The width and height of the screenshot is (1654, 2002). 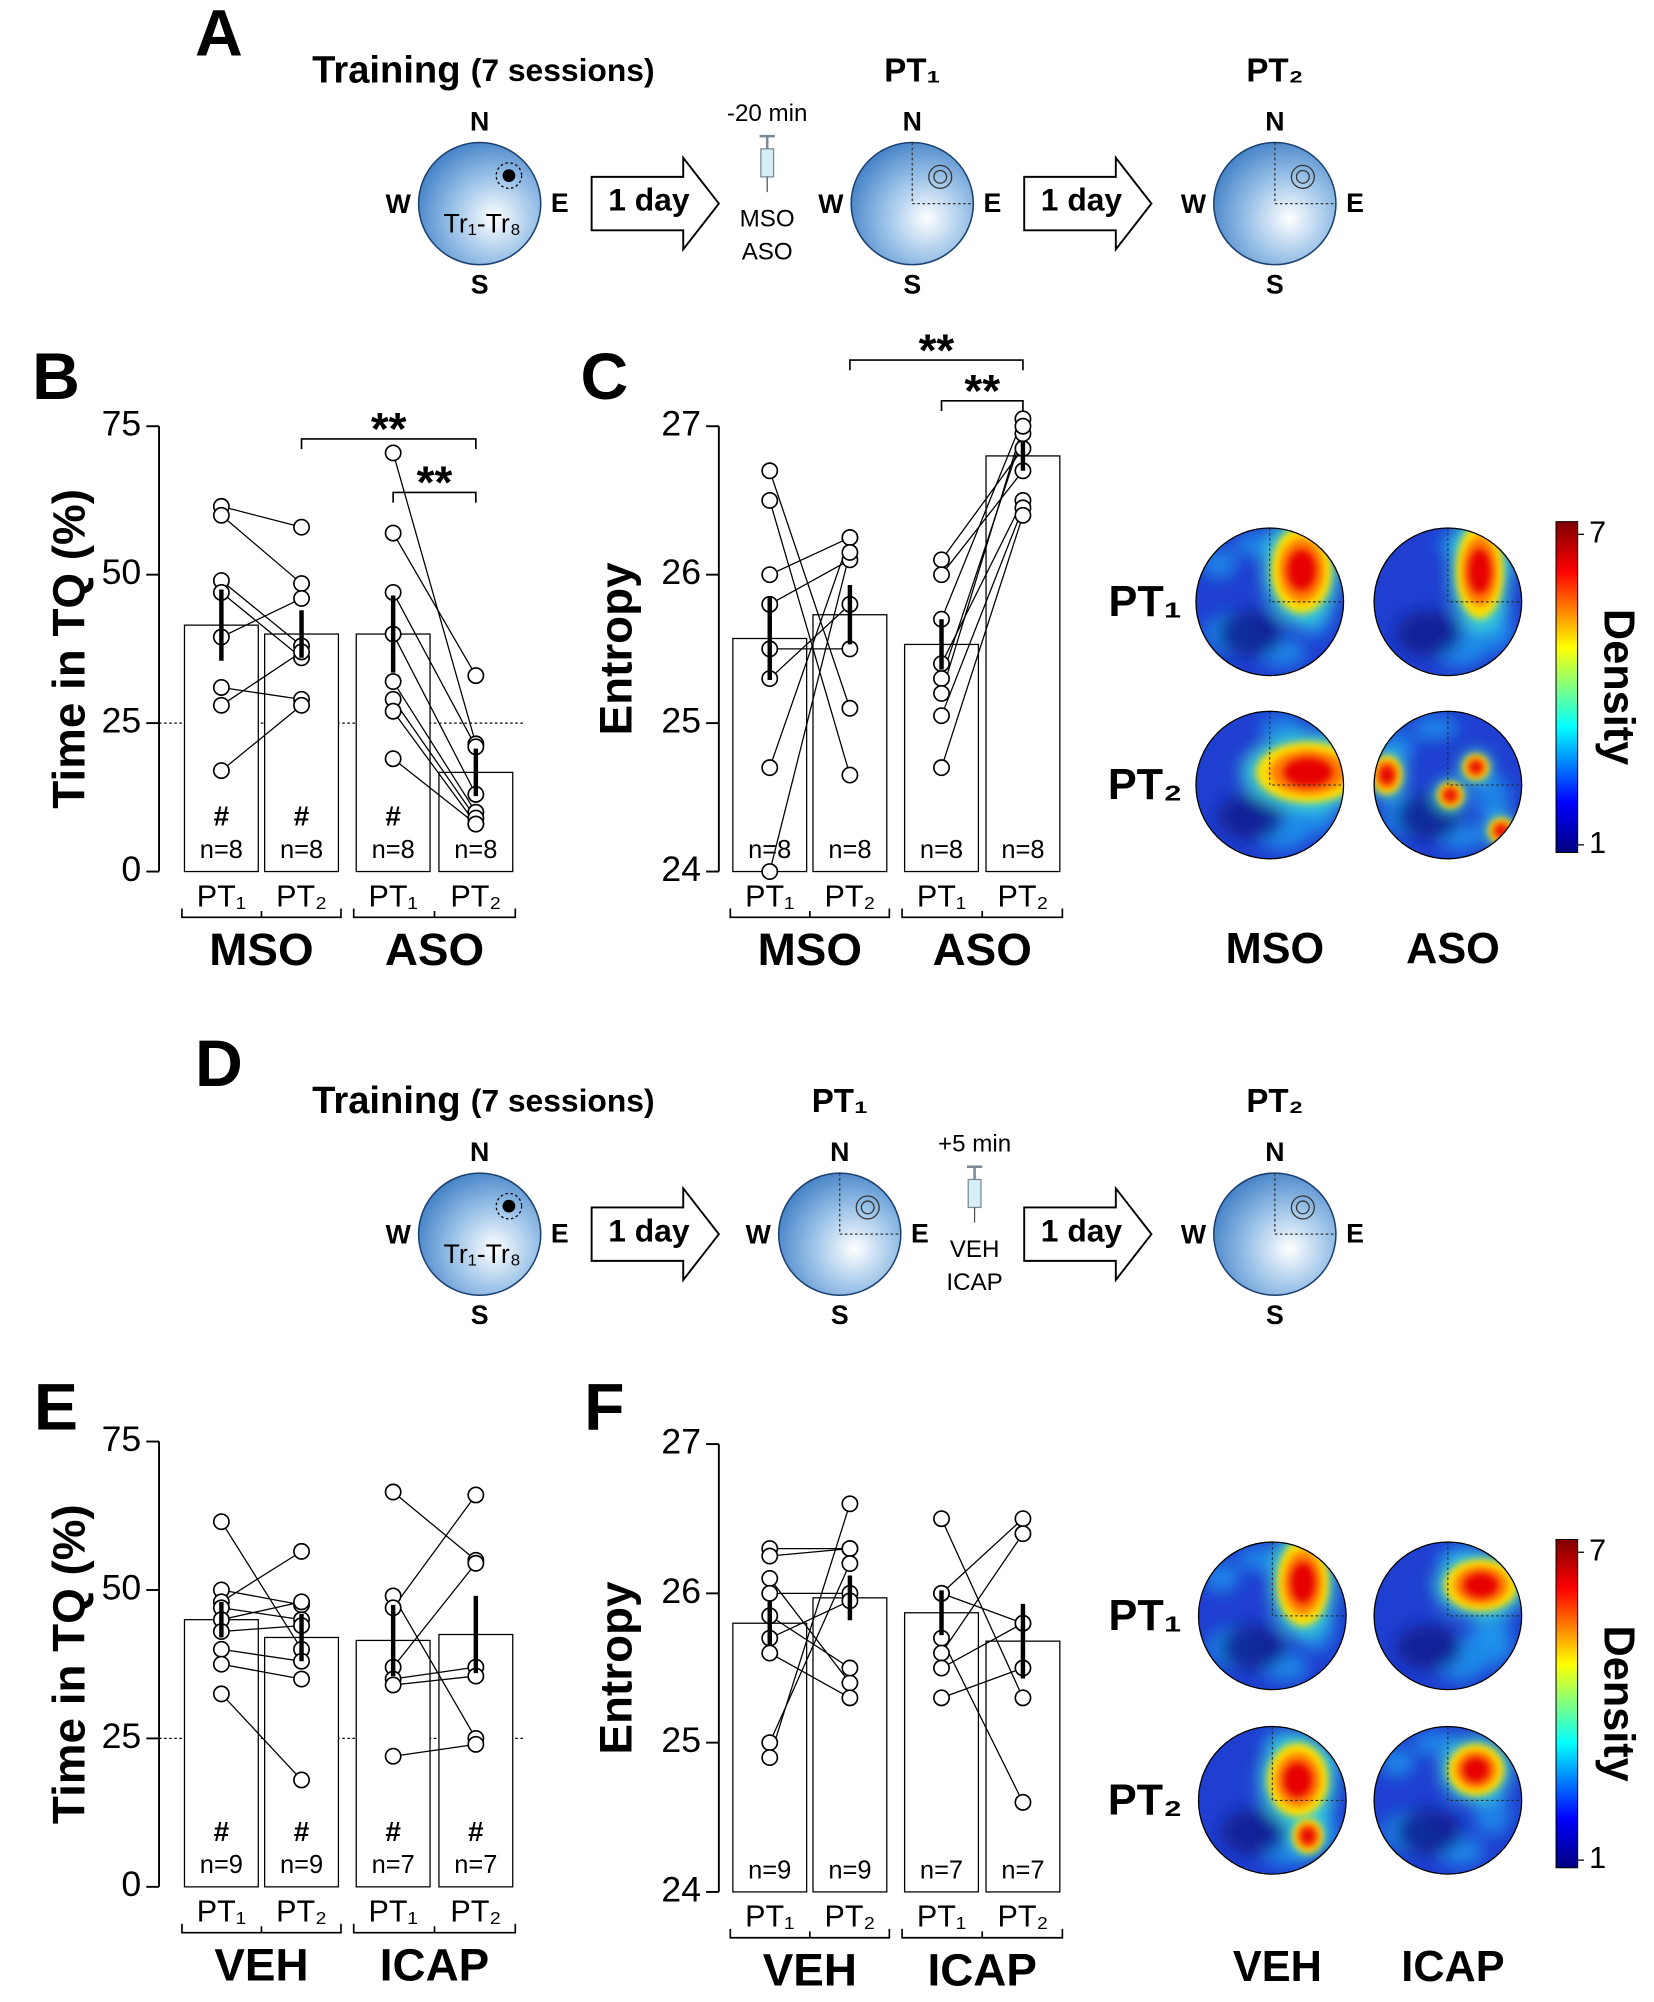 I want to click on training-label: Training, so click(x=386, y=70).